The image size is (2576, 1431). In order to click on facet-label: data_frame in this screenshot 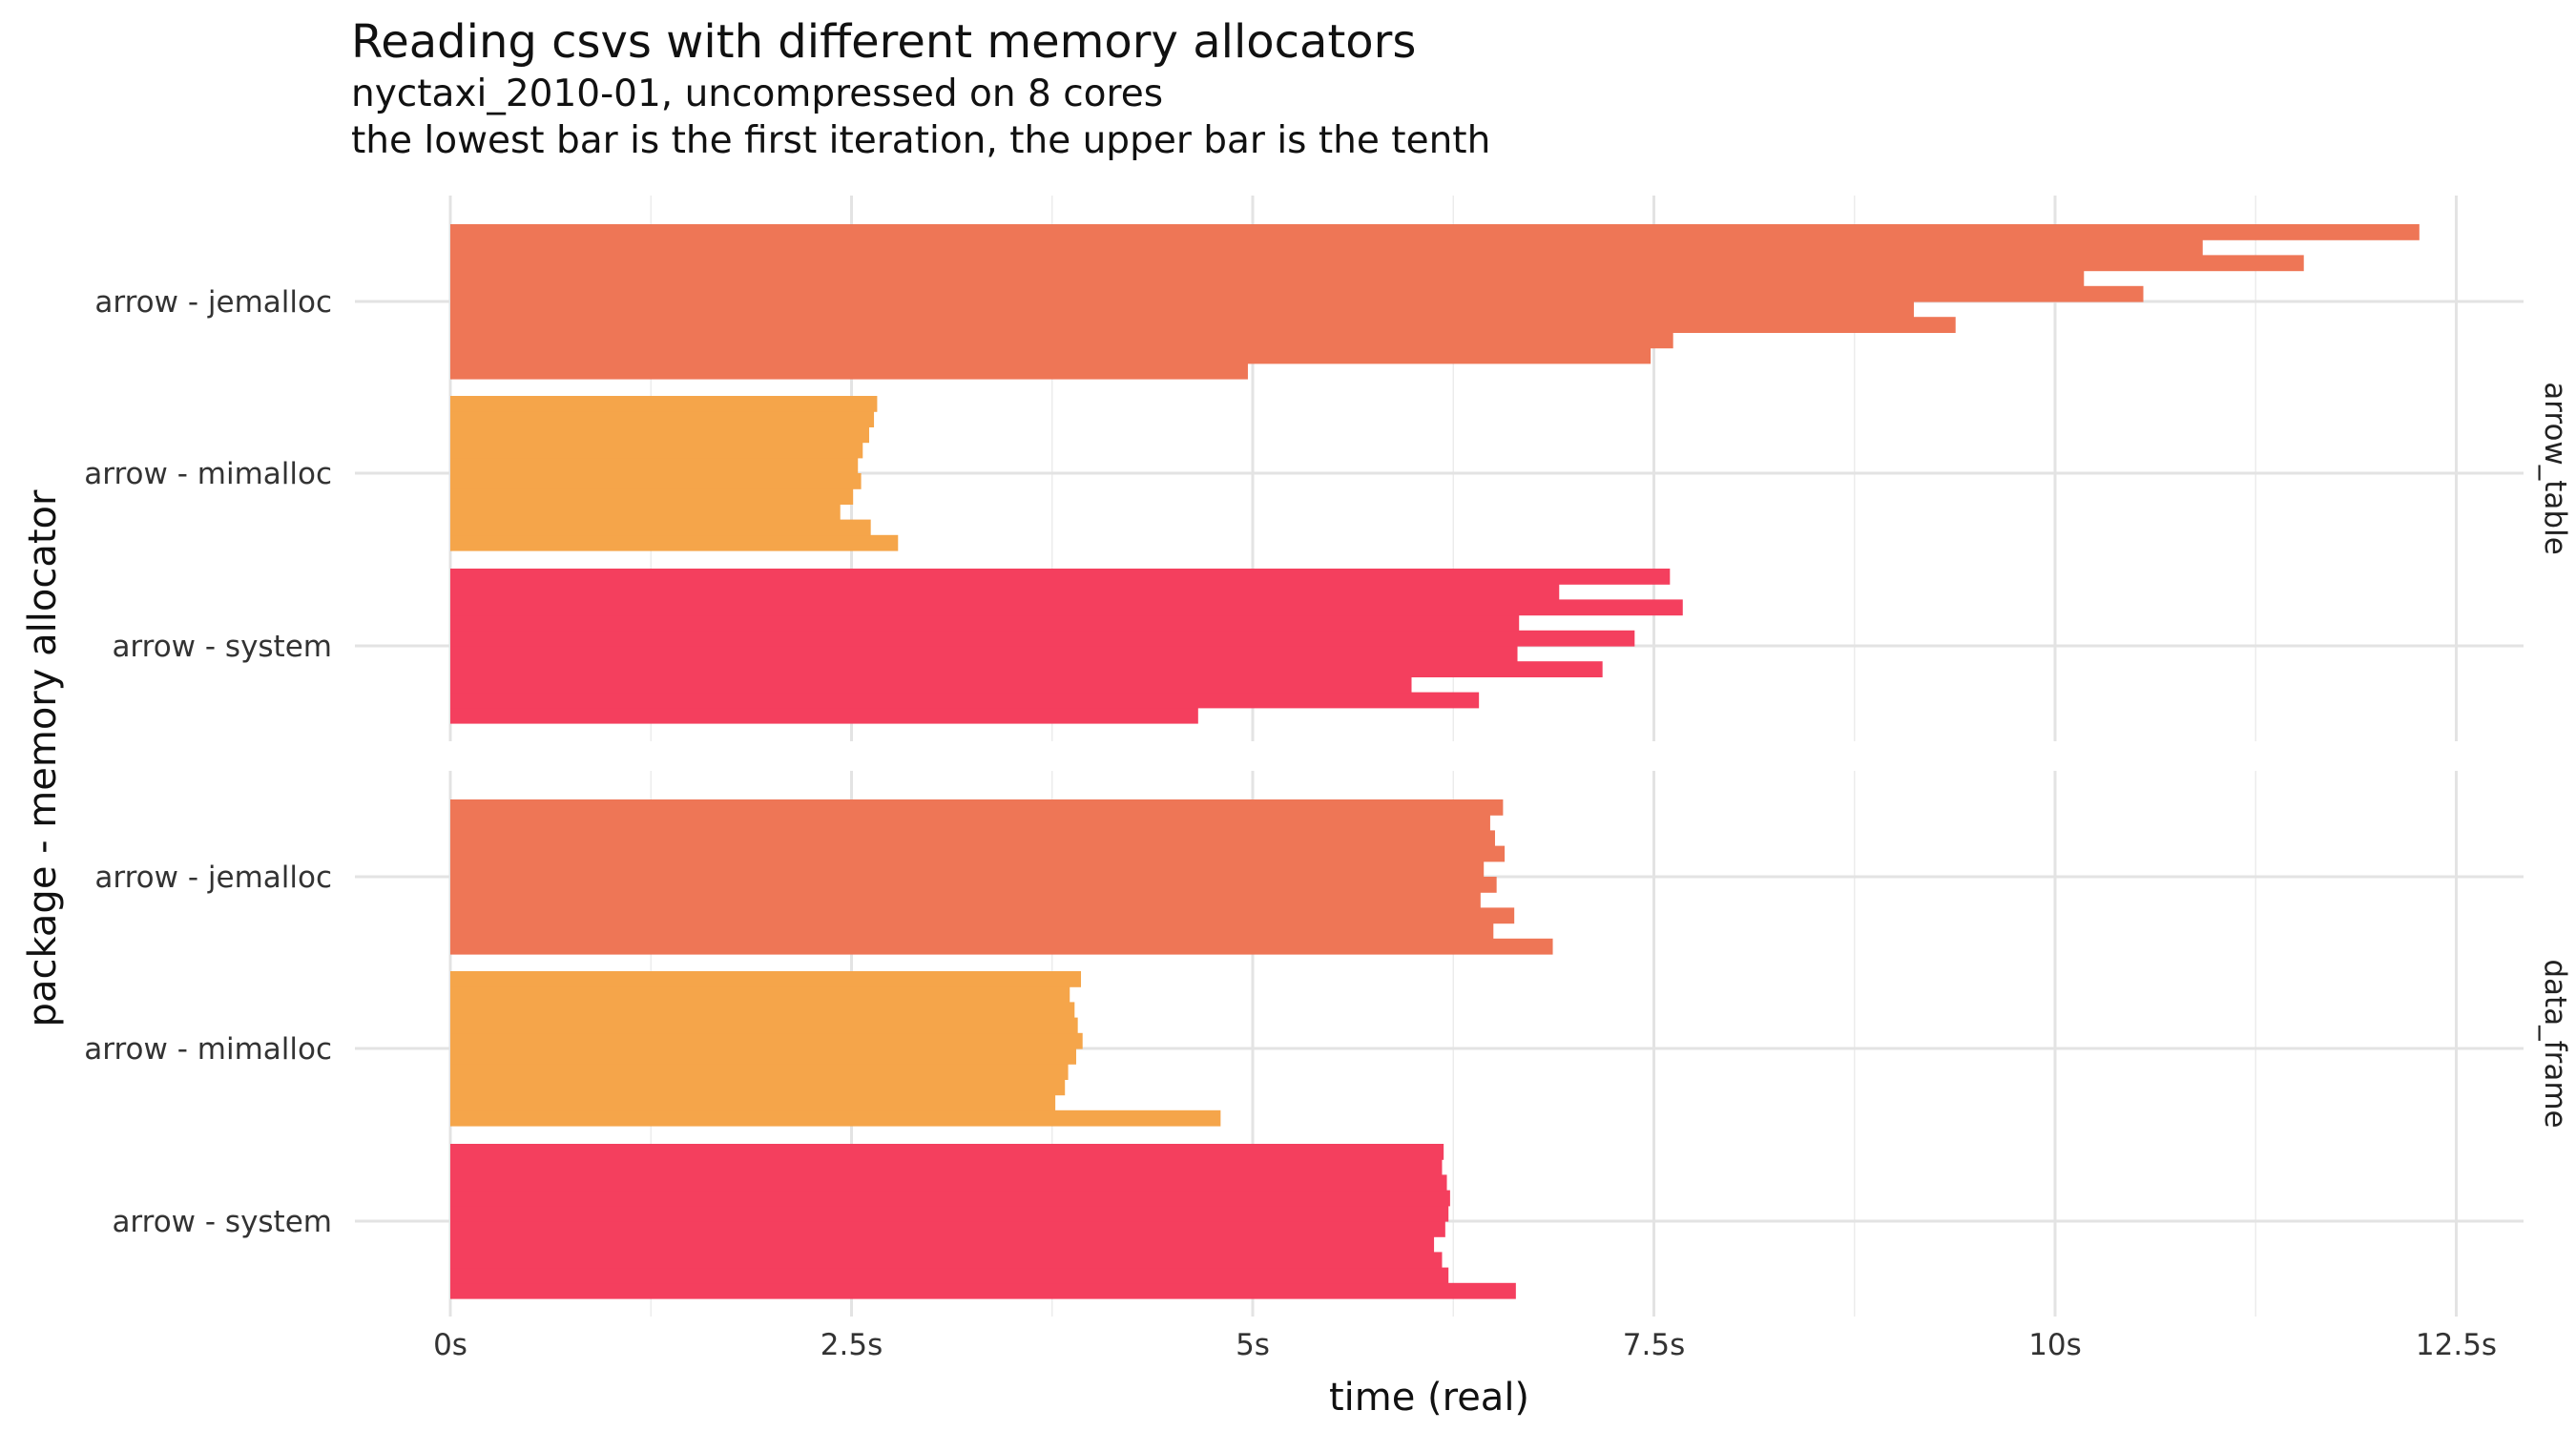, I will do `click(2555, 1043)`.